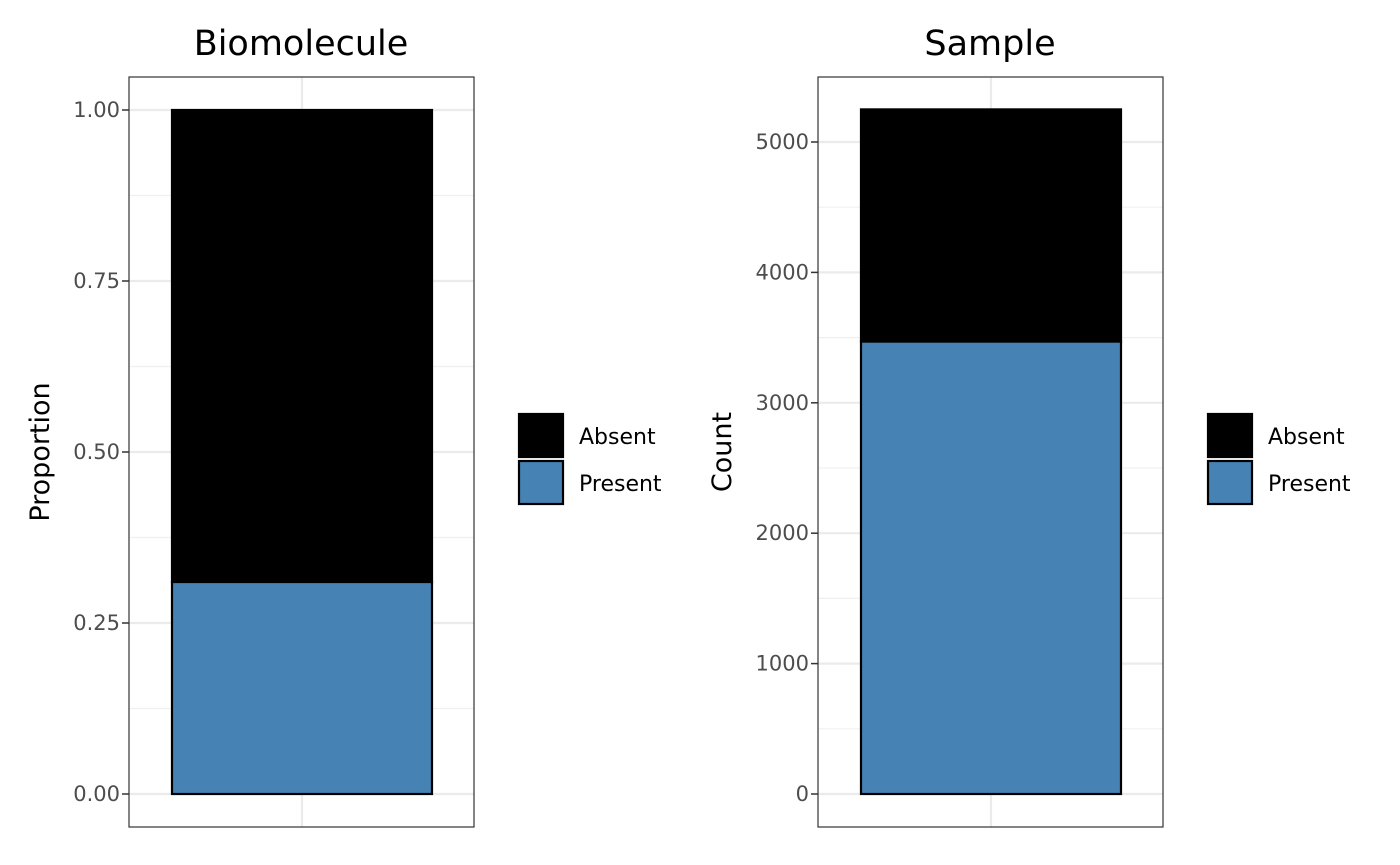  Describe the element at coordinates (782, 272) in the screenshot. I see `y-tick-label: 4000` at that location.